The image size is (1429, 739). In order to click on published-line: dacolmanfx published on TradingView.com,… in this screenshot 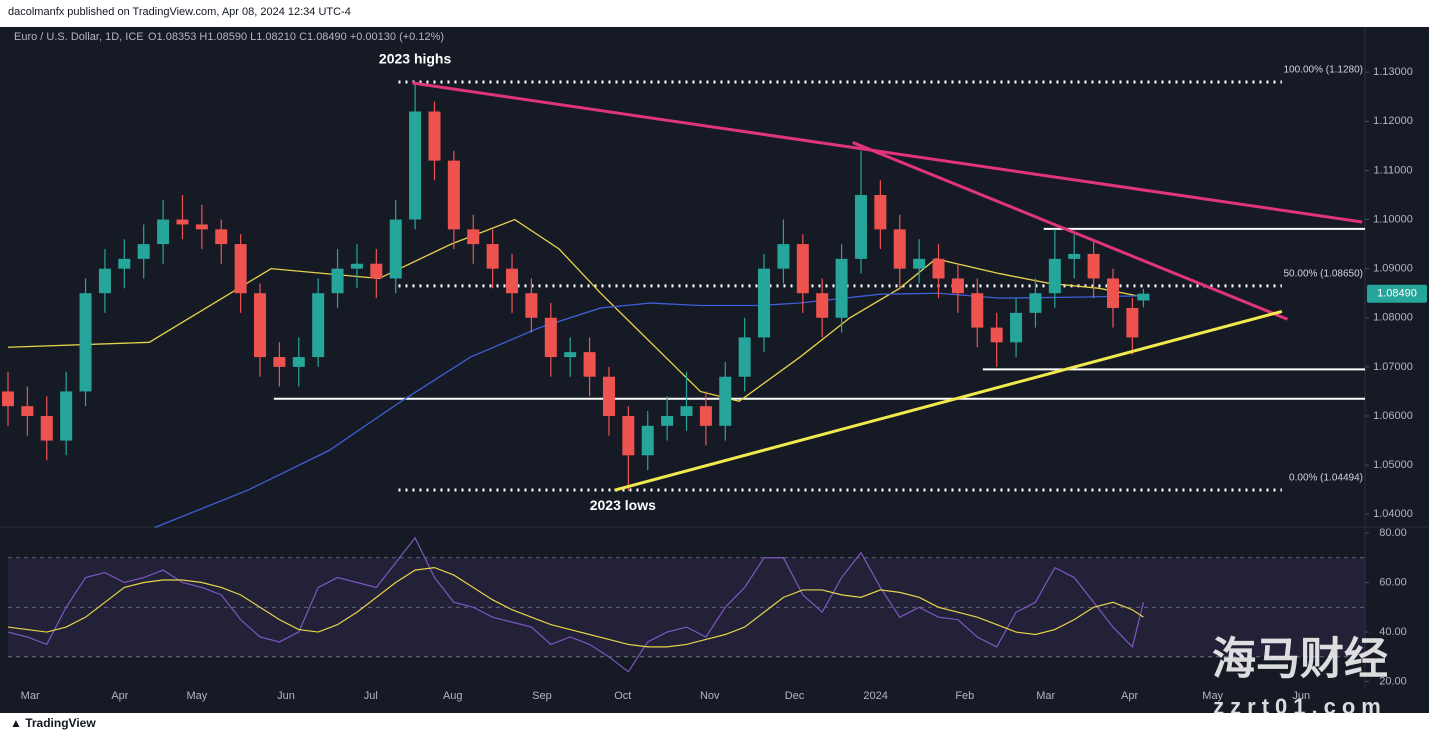, I will do `click(179, 12)`.